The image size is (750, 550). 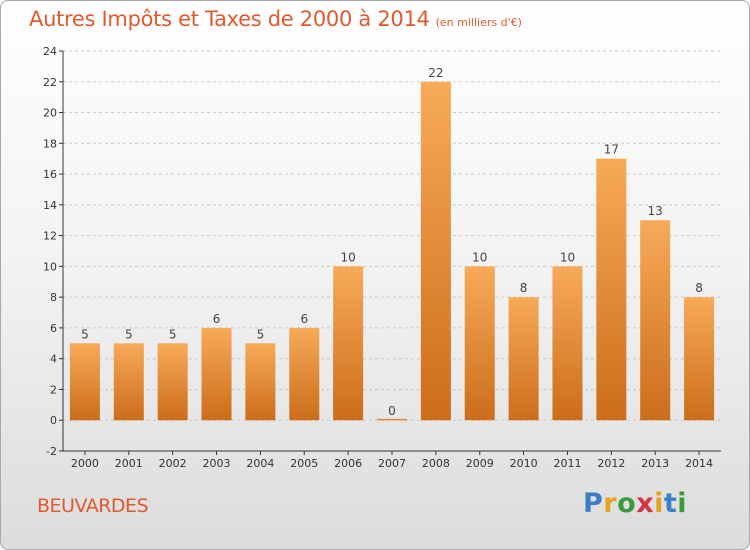 I want to click on proxiti-logo: Proxiti, so click(x=635, y=503).